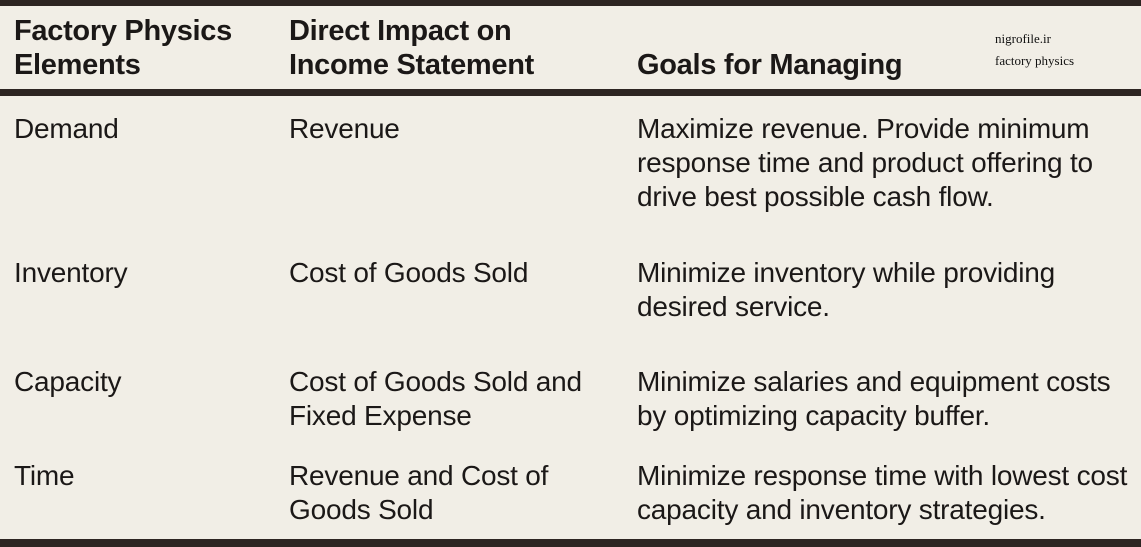 Image resolution: width=1141 pixels, height=547 pixels. Describe the element at coordinates (411, 48) in the screenshot. I see `header-direct-impact: Direct Impact on Income Statement` at that location.